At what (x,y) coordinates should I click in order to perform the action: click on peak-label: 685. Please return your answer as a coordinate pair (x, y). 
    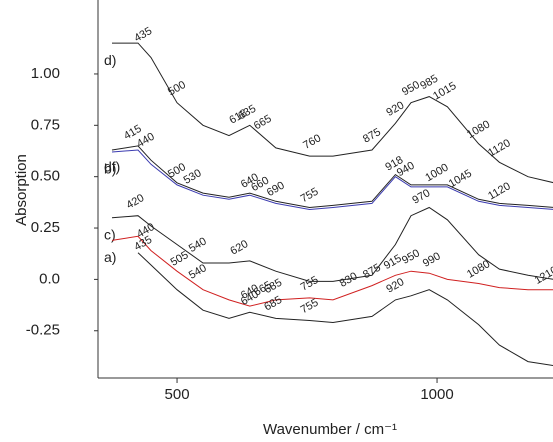
    Looking at the image, I should click on (273, 304).